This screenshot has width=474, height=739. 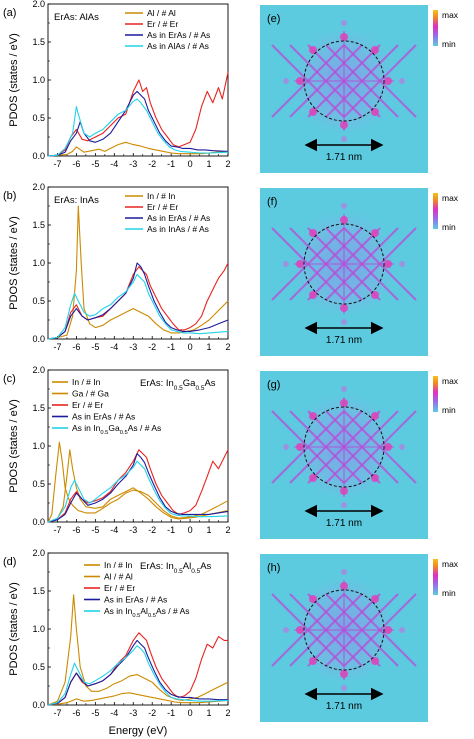 I want to click on panel-title: ErAs: In0.5Ga0.5As, so click(x=178, y=385).